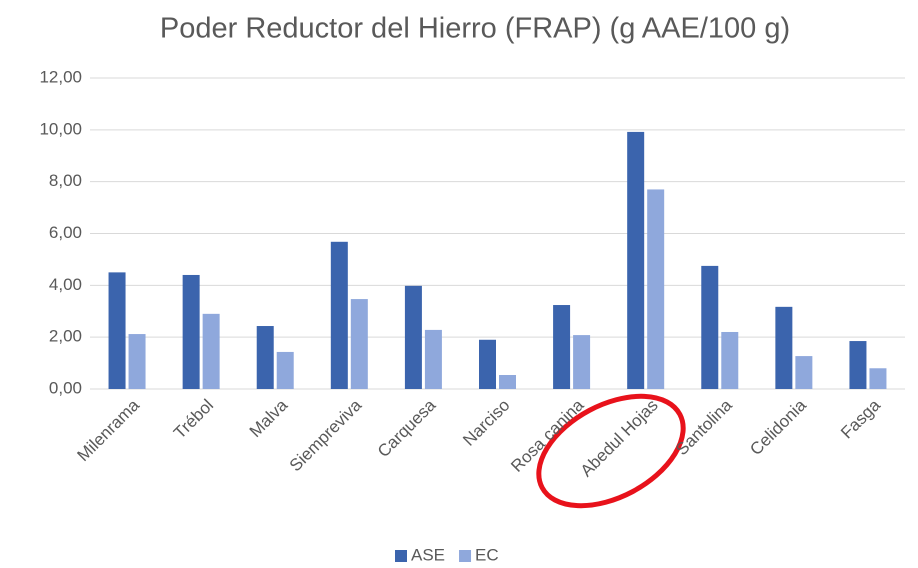 The width and height of the screenshot is (918, 568). Describe the element at coordinates (65, 284) in the screenshot. I see `y-tick-label: 4,00` at that location.